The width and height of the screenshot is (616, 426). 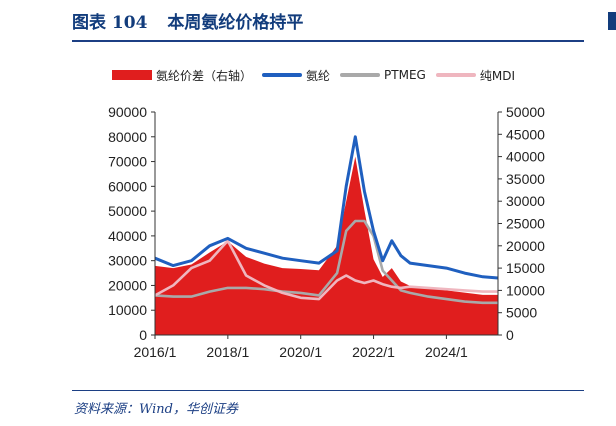 I want to click on x-tick-label: 2018/1, so click(x=227, y=352).